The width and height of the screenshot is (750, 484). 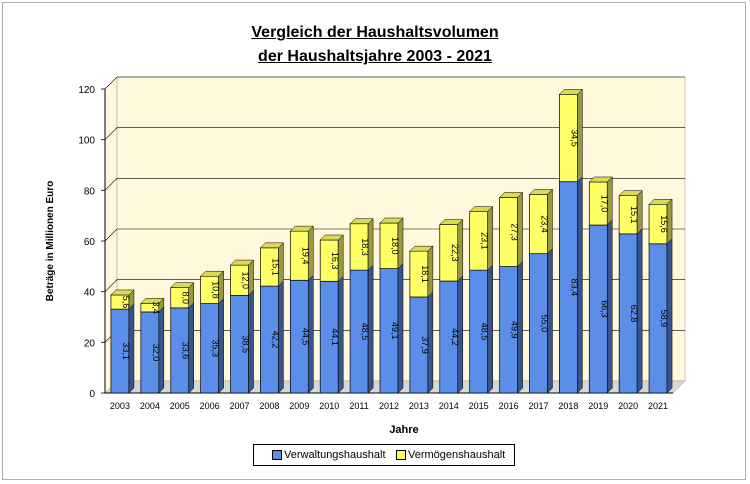 What do you see at coordinates (375, 32) in the screenshot?
I see `chart-title-line1: Vergleich der Haushaltsvolumen` at bounding box center [375, 32].